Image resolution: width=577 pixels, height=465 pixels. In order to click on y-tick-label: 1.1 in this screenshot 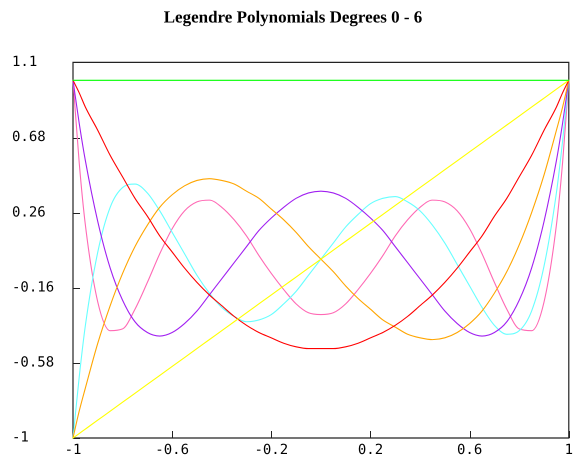, I will do `click(25, 62)`.